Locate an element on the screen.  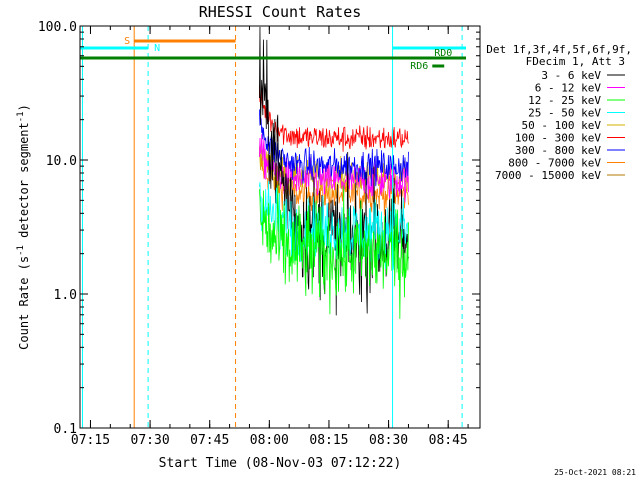
flag-bars-layer: S N RD0 RD6 is located at coordinates (273, 54).